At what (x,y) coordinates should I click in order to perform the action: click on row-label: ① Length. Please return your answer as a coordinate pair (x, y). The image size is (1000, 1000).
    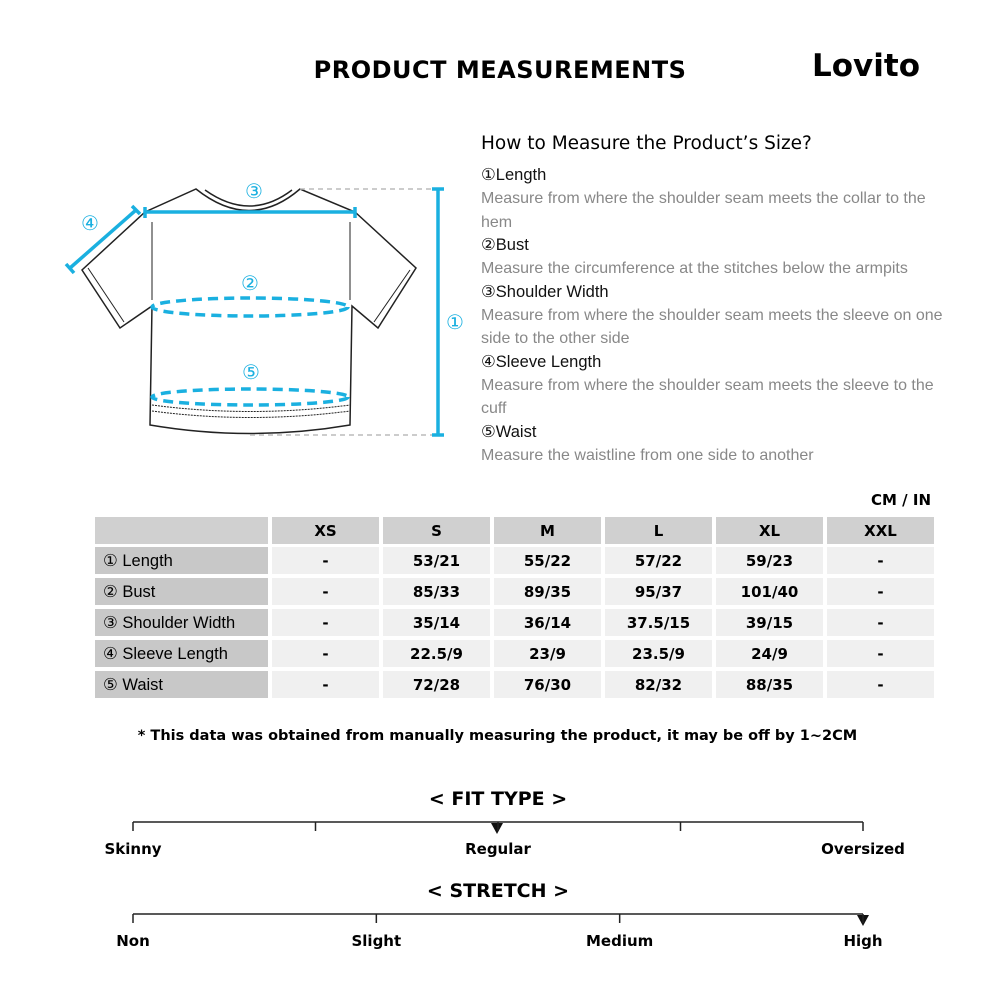
    Looking at the image, I should click on (181, 560).